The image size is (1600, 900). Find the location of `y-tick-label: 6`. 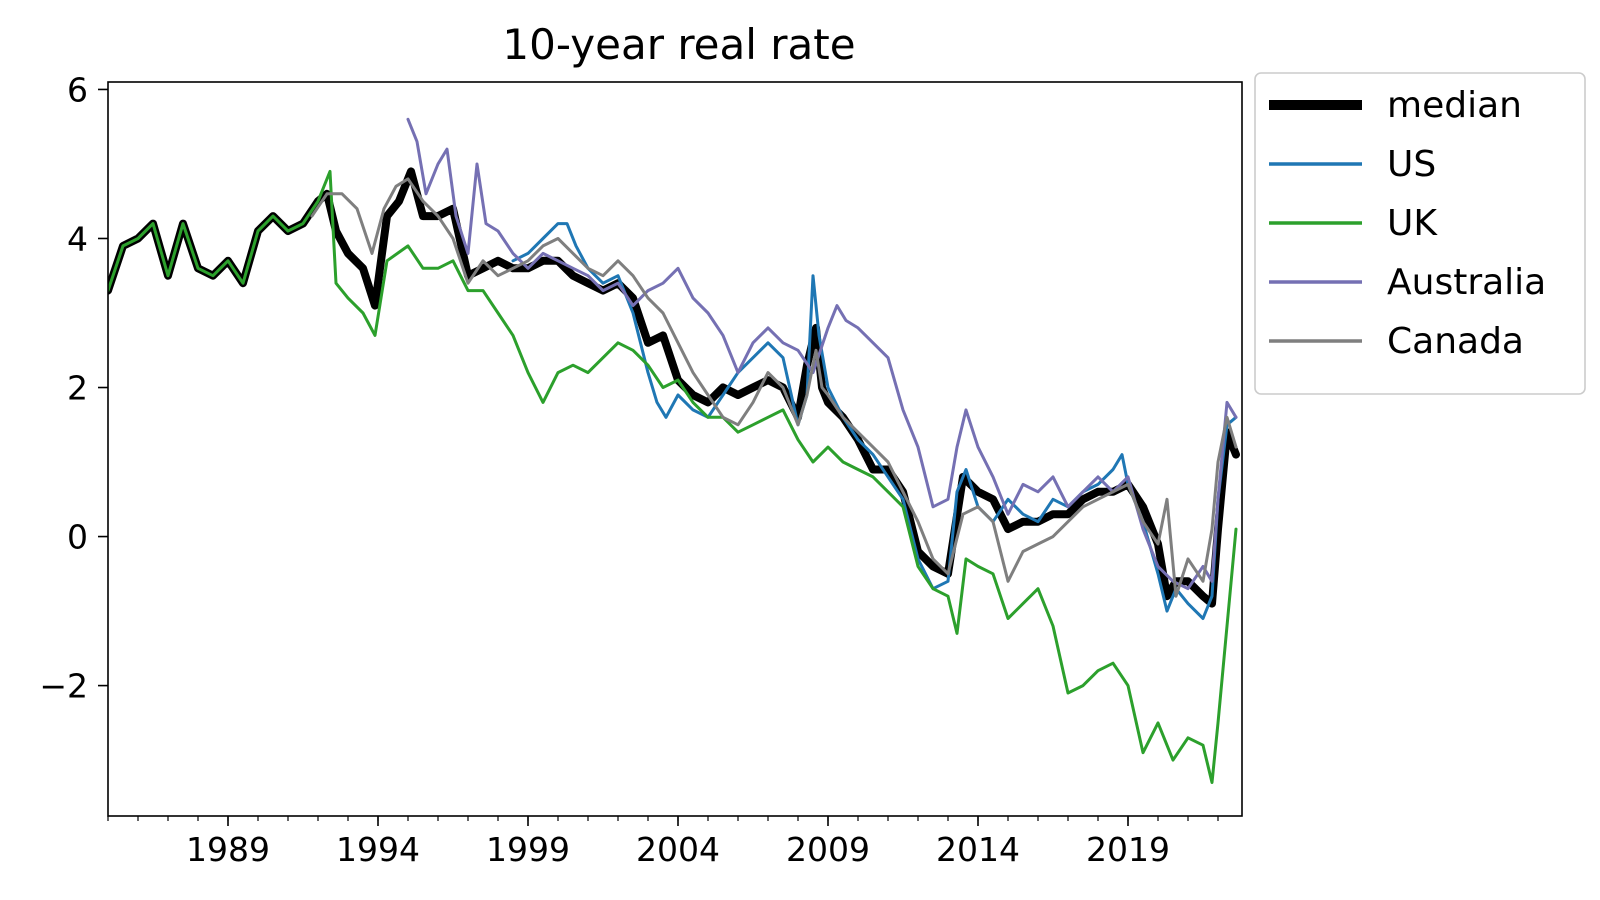

y-tick-label: 6 is located at coordinates (77, 89).